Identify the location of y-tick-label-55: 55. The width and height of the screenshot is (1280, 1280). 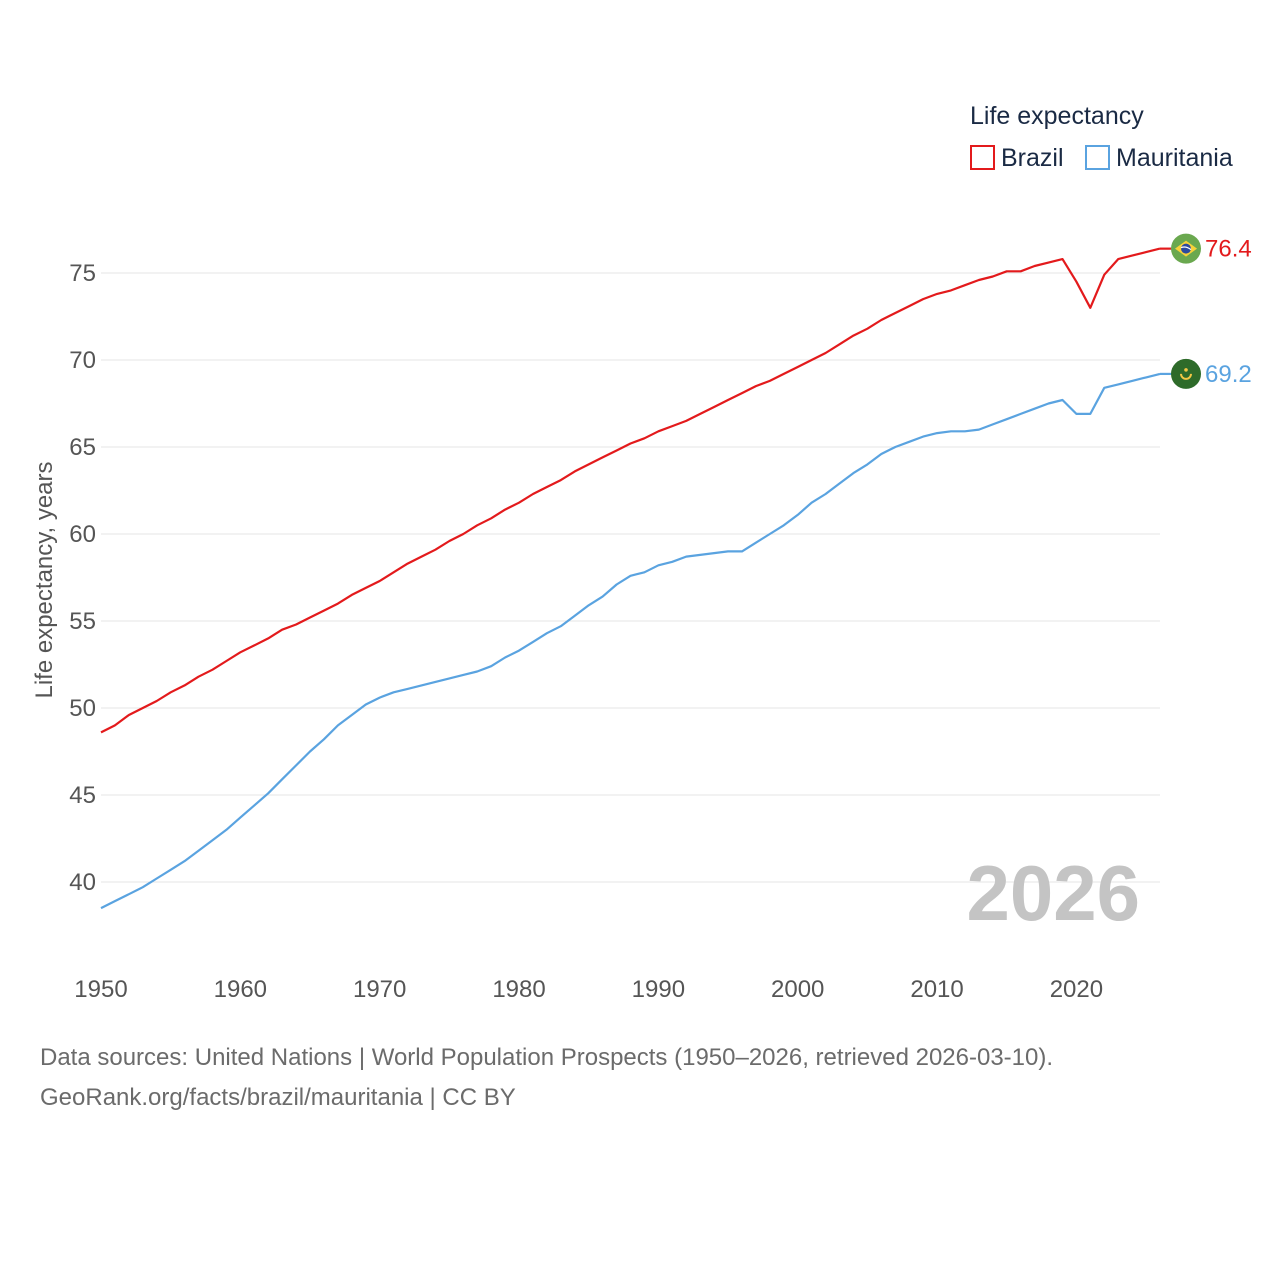
(82, 621).